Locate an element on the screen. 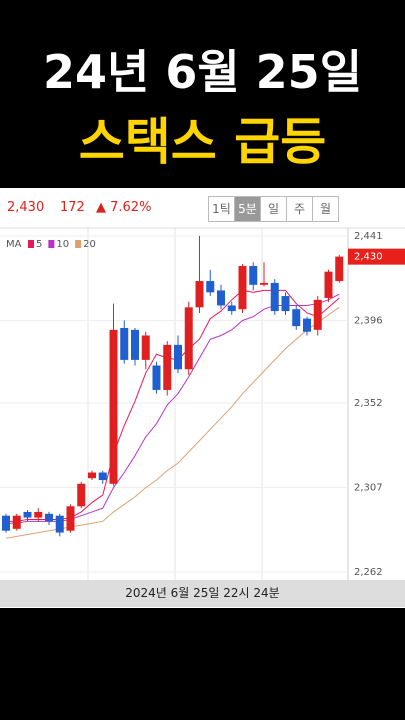 This screenshot has width=405, height=720. price-tag-label: 2,430 is located at coordinates (368, 257).